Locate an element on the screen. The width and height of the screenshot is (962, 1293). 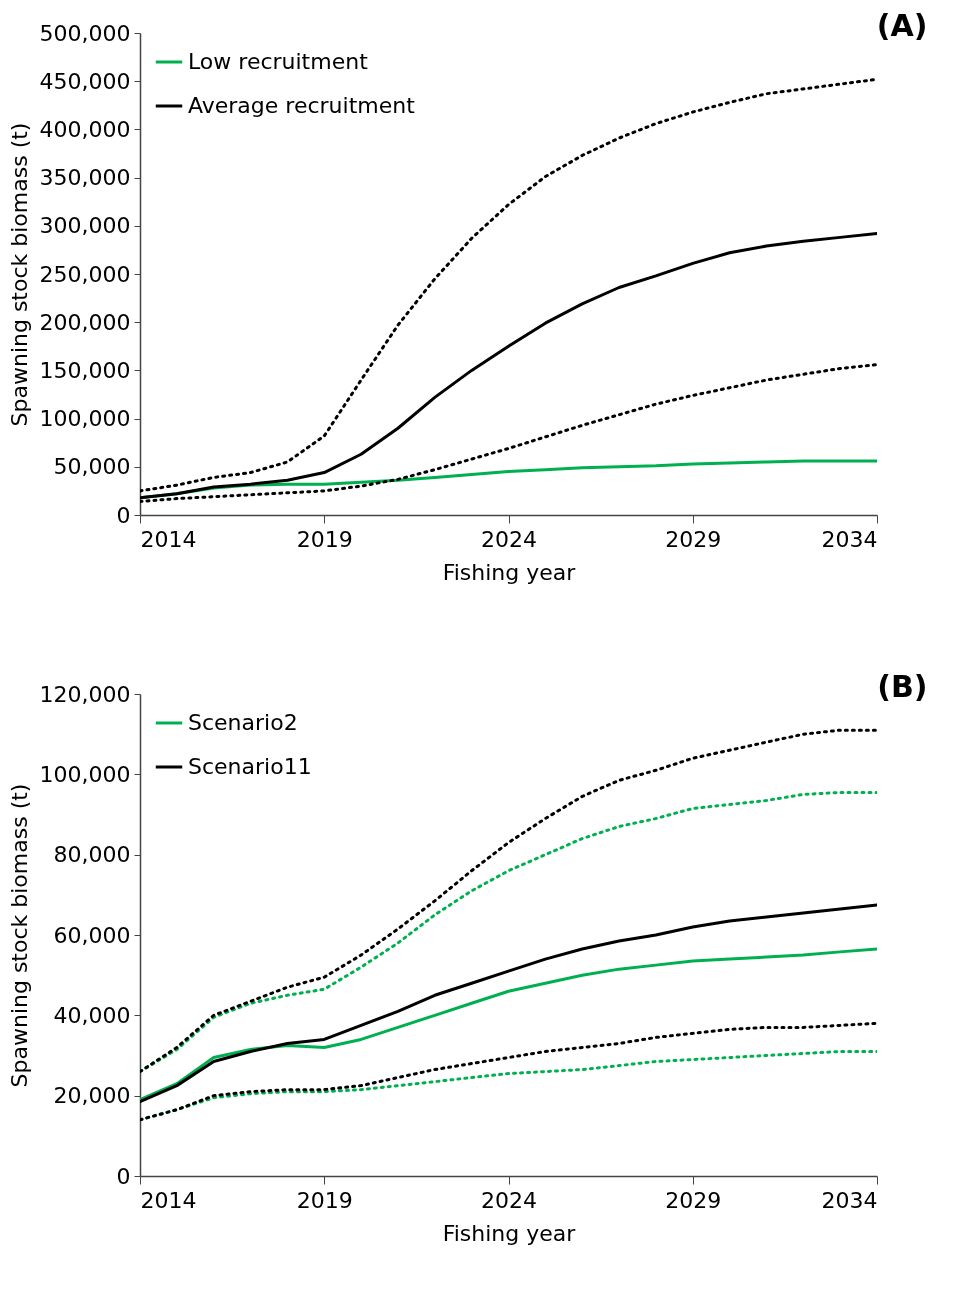
legend-label: Scenario2 is located at coordinates (243, 722).